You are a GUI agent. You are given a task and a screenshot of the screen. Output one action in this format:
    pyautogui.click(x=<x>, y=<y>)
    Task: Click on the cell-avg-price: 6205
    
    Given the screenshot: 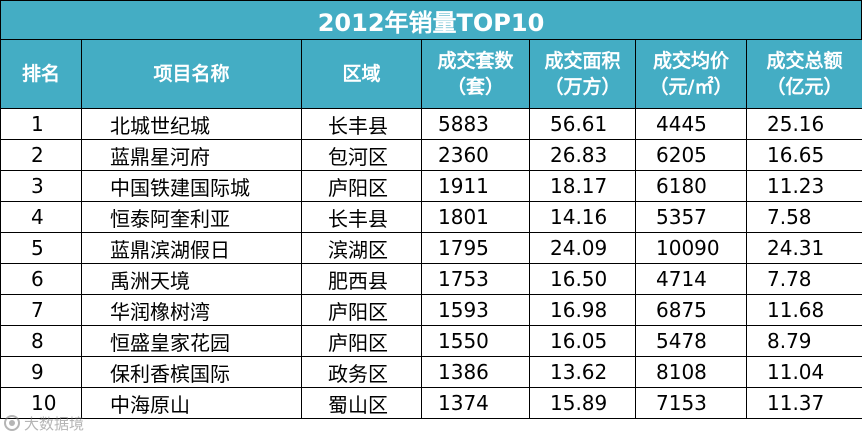 What is the action you would take?
    pyautogui.click(x=691, y=155)
    